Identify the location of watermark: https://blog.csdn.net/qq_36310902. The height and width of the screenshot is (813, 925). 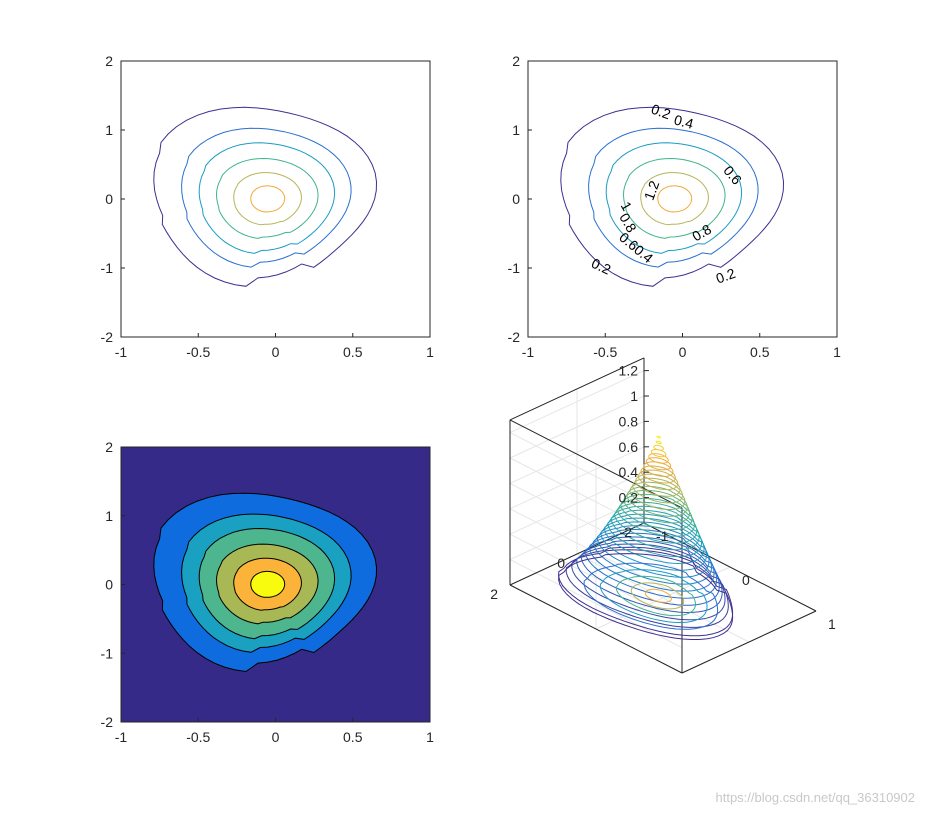
(815, 797).